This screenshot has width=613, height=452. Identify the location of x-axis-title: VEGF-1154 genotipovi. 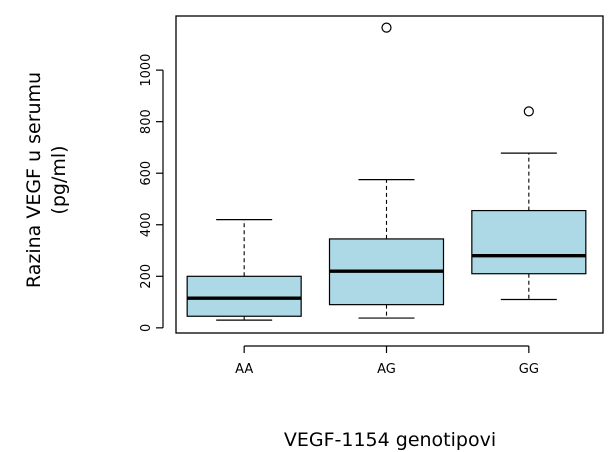
(390, 440).